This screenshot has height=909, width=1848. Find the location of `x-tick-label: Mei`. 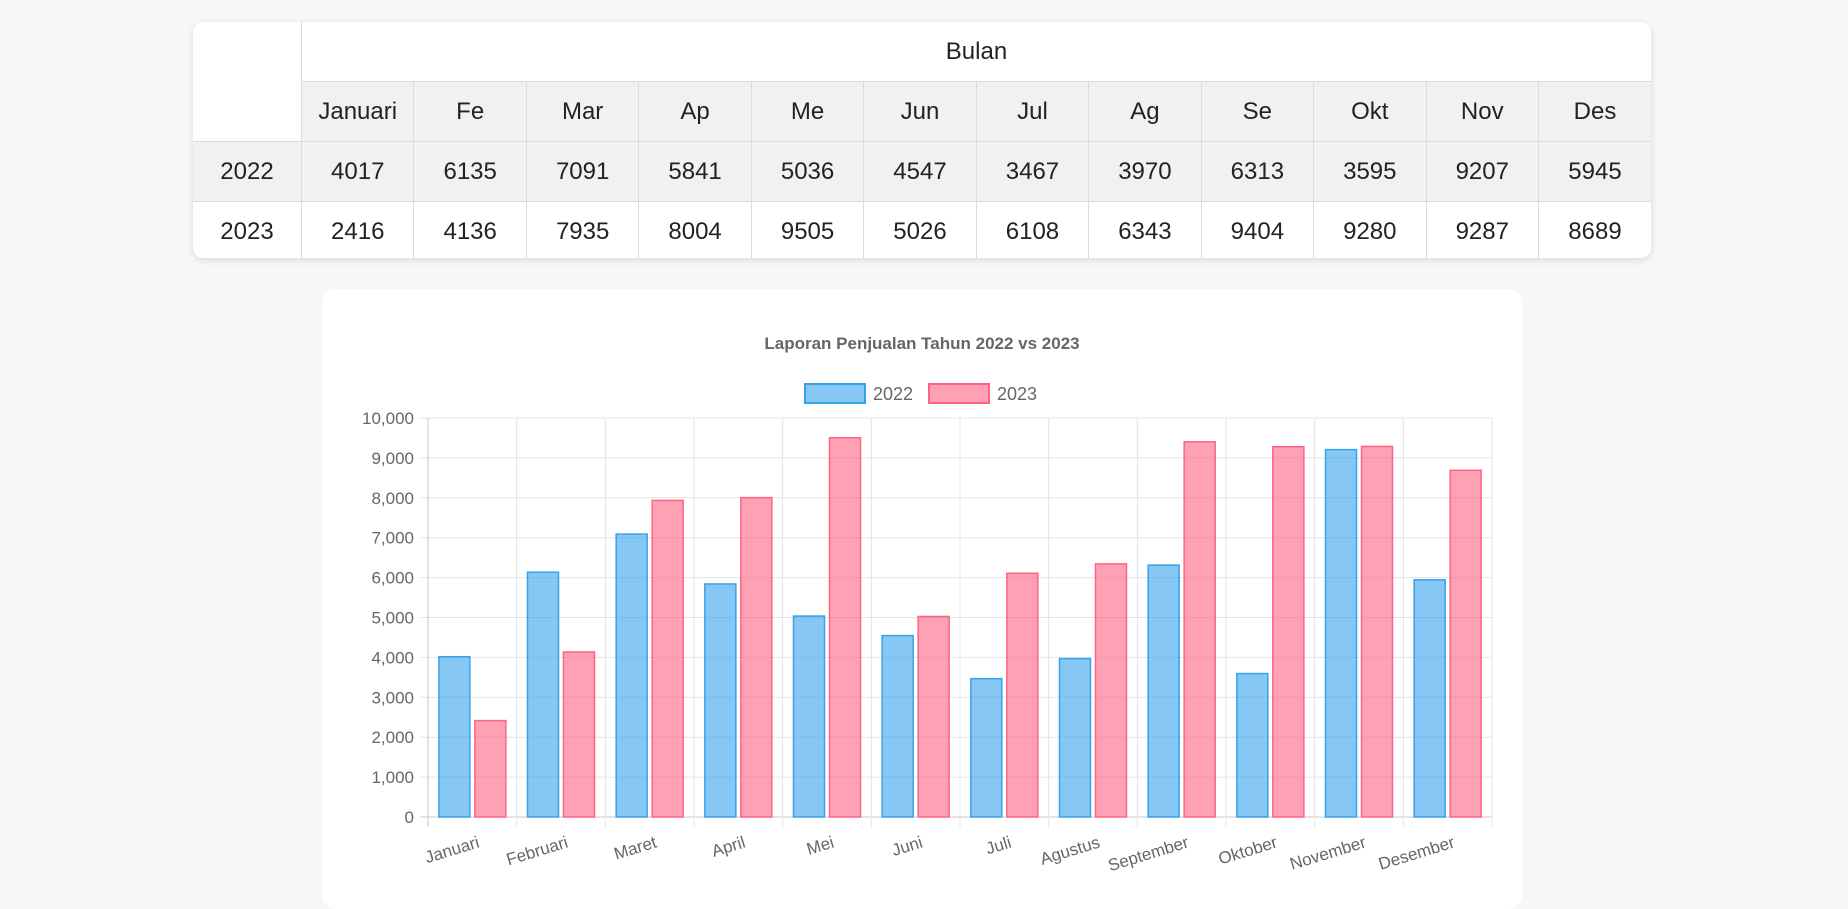

x-tick-label: Mei is located at coordinates (820, 846).